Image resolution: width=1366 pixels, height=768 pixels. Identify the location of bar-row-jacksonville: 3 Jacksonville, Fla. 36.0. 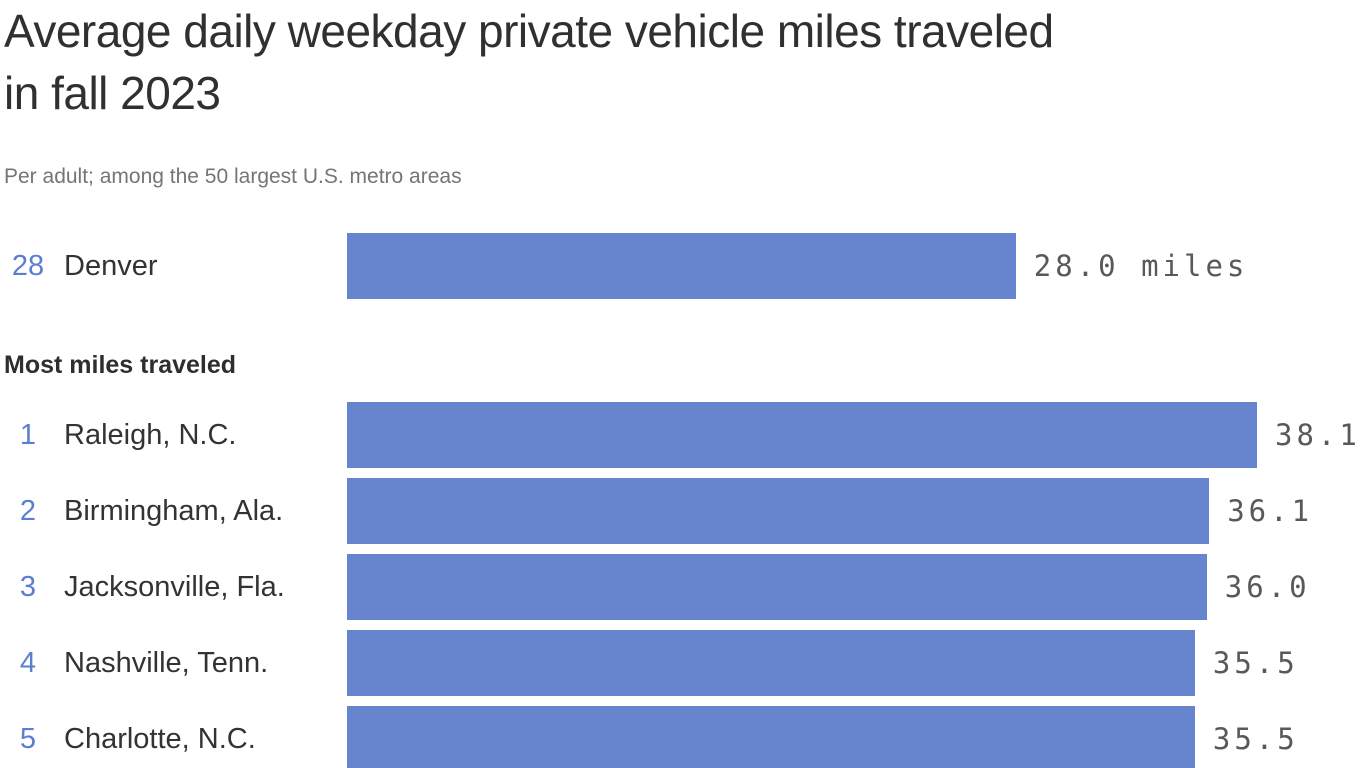
(683, 587).